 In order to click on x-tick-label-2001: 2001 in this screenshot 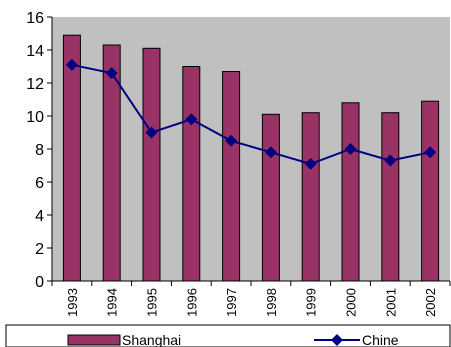, I will do `click(390, 302)`.